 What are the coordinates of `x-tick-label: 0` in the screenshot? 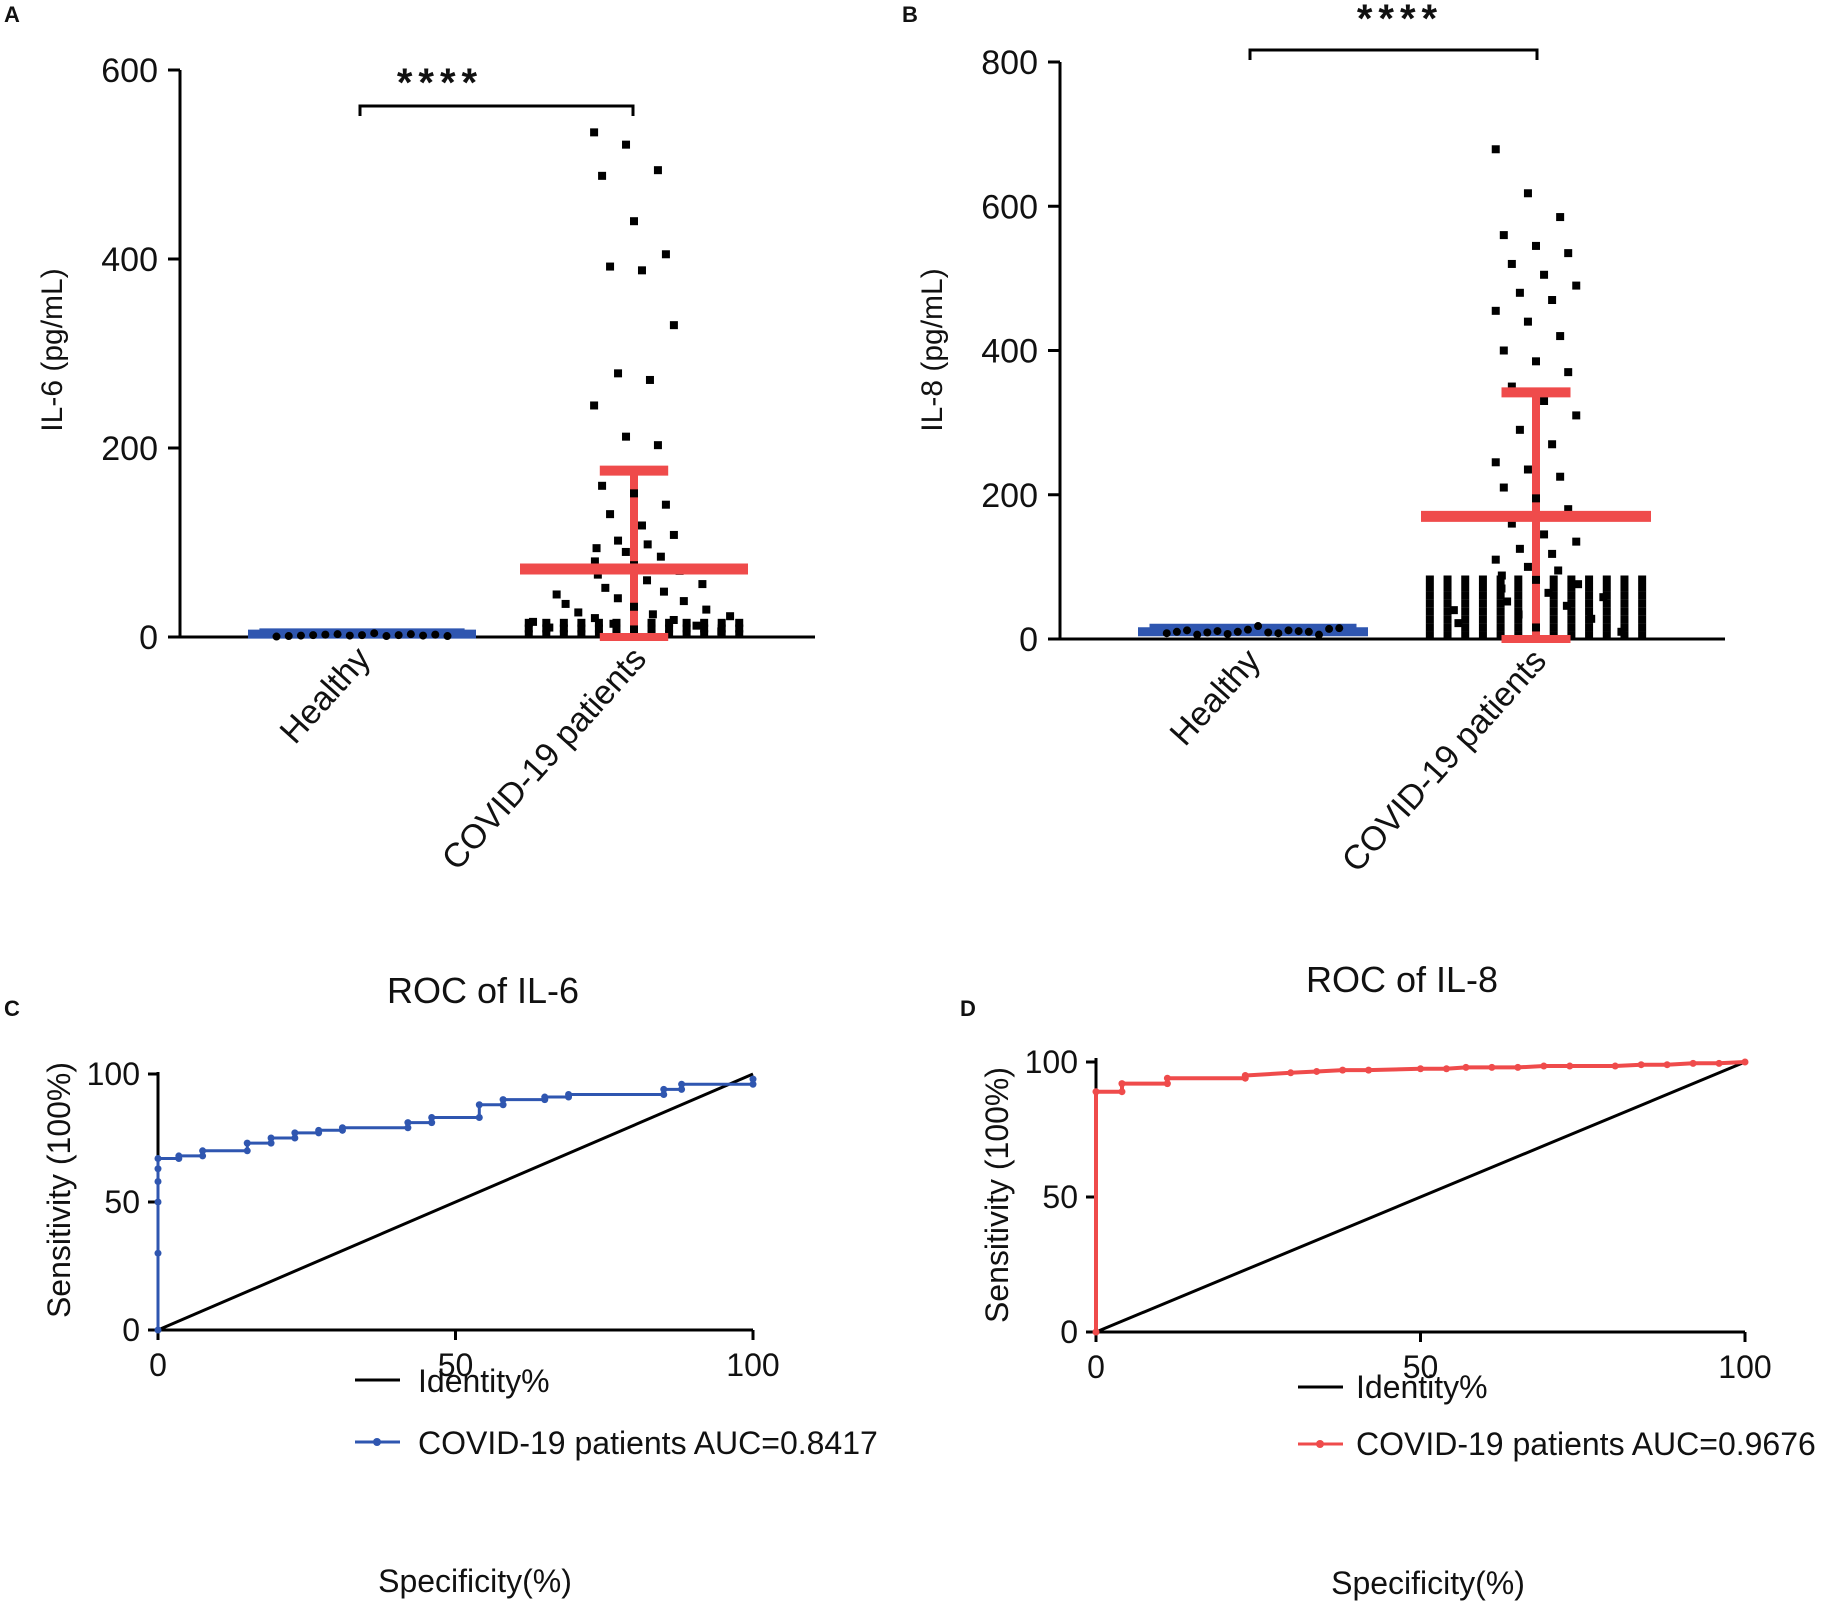 It's located at (158, 1365).